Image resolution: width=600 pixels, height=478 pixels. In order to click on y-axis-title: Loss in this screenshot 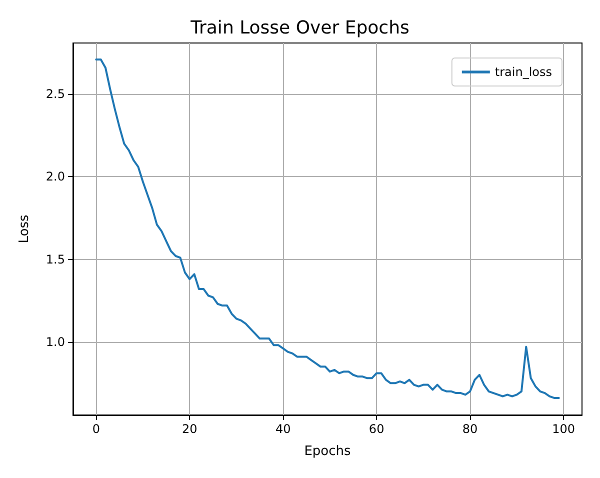, I will do `click(24, 229)`.